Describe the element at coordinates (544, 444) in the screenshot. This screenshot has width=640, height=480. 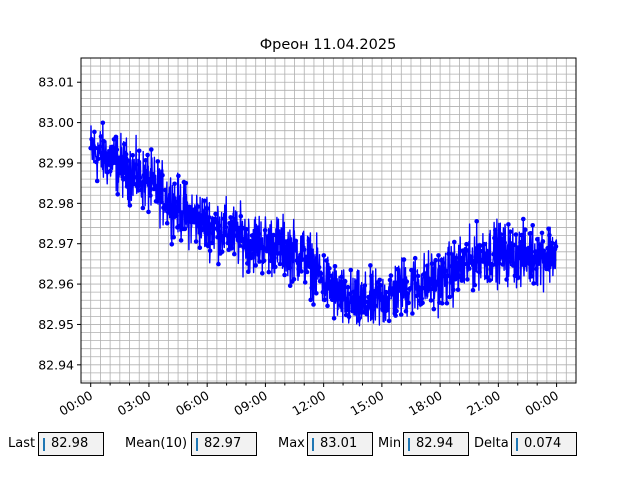
I see `delta-value-field: 0.074` at that location.